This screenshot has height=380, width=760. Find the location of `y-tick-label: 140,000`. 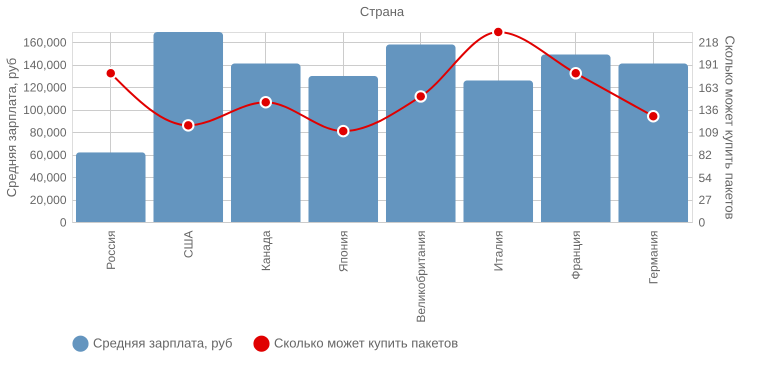

y-tick-label: 140,000 is located at coordinates (45, 65).